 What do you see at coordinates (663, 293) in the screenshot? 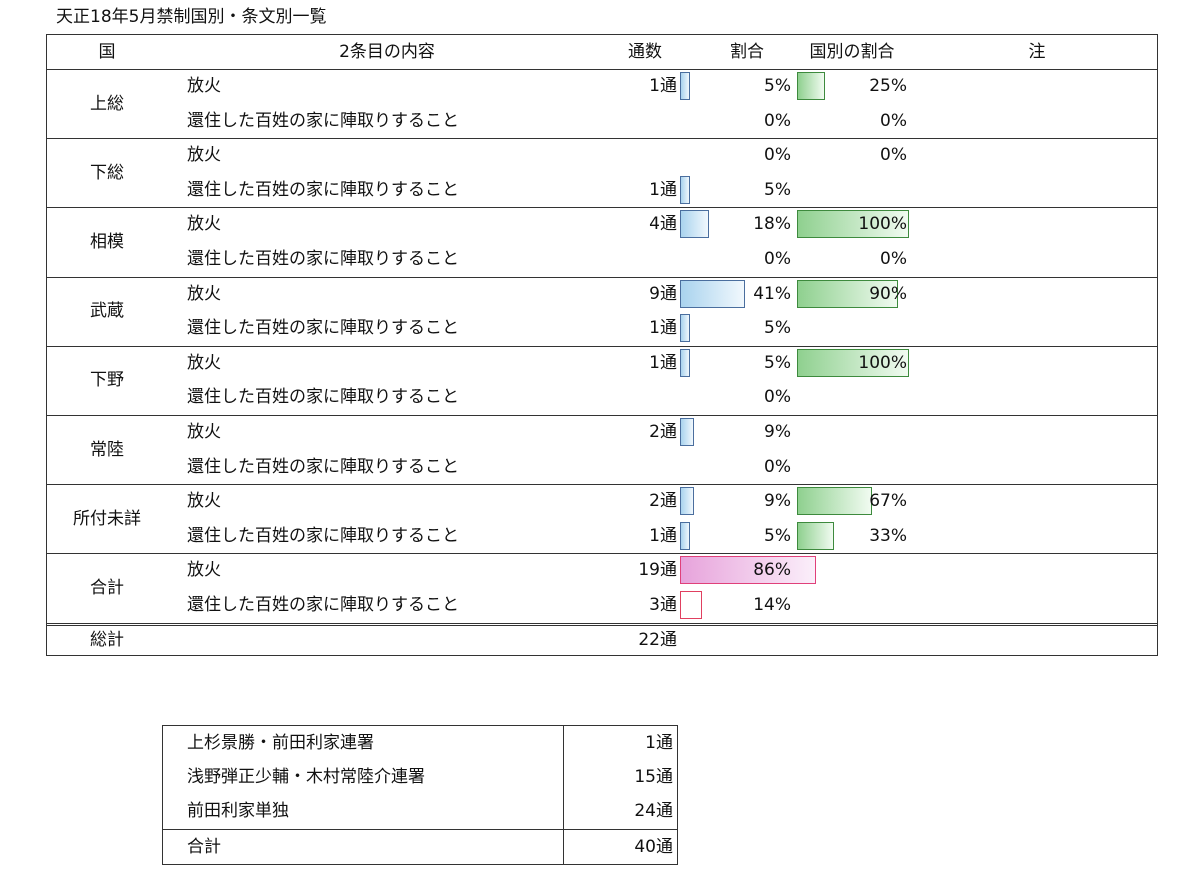
I see `item-count: 9通` at bounding box center [663, 293].